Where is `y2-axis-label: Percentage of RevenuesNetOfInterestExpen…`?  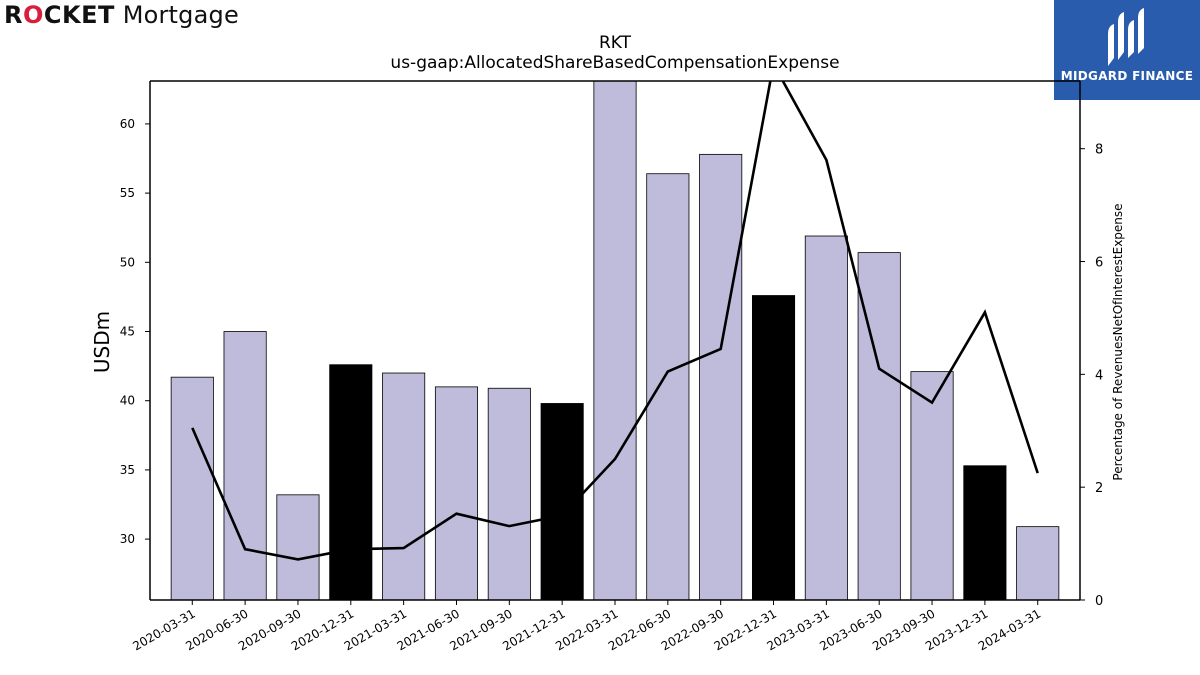
y2-axis-label: Percentage of RevenuesNetOfInterestExpen… is located at coordinates (1118, 341).